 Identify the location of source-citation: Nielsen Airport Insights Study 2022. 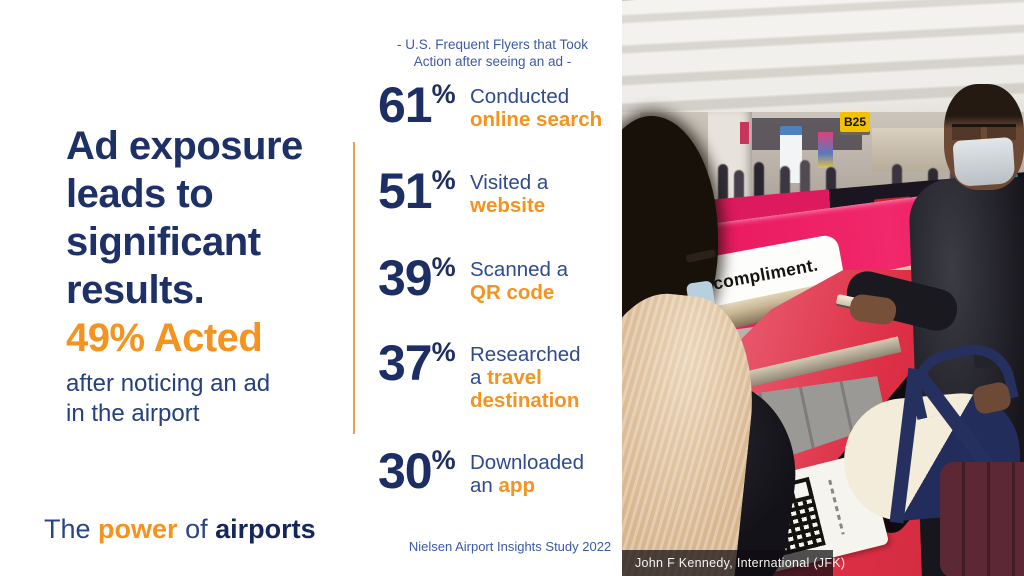
(510, 546).